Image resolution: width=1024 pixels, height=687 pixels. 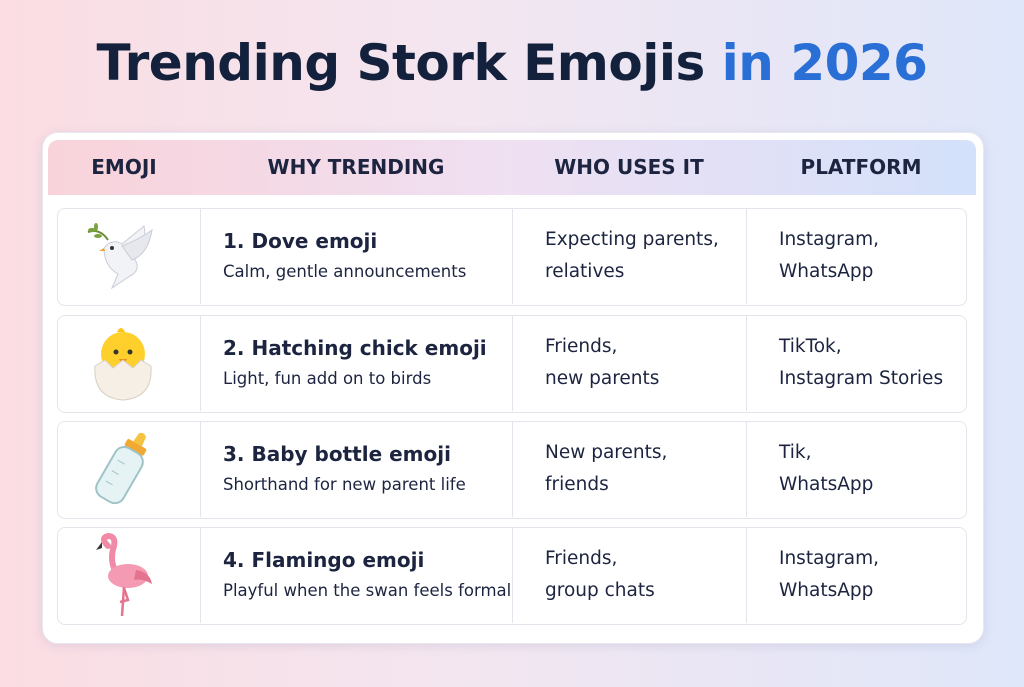 I want to click on title-main: Trending Stork Emojis, so click(x=401, y=63).